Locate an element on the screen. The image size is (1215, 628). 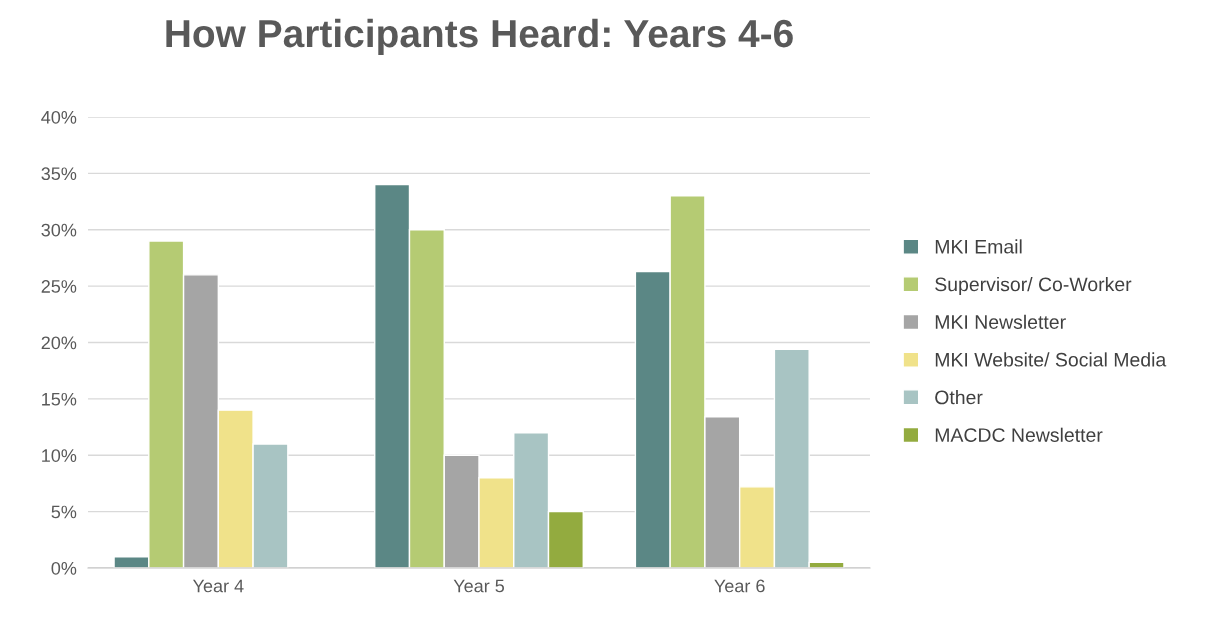
y-tick-label: 10% is located at coordinates (59, 455).